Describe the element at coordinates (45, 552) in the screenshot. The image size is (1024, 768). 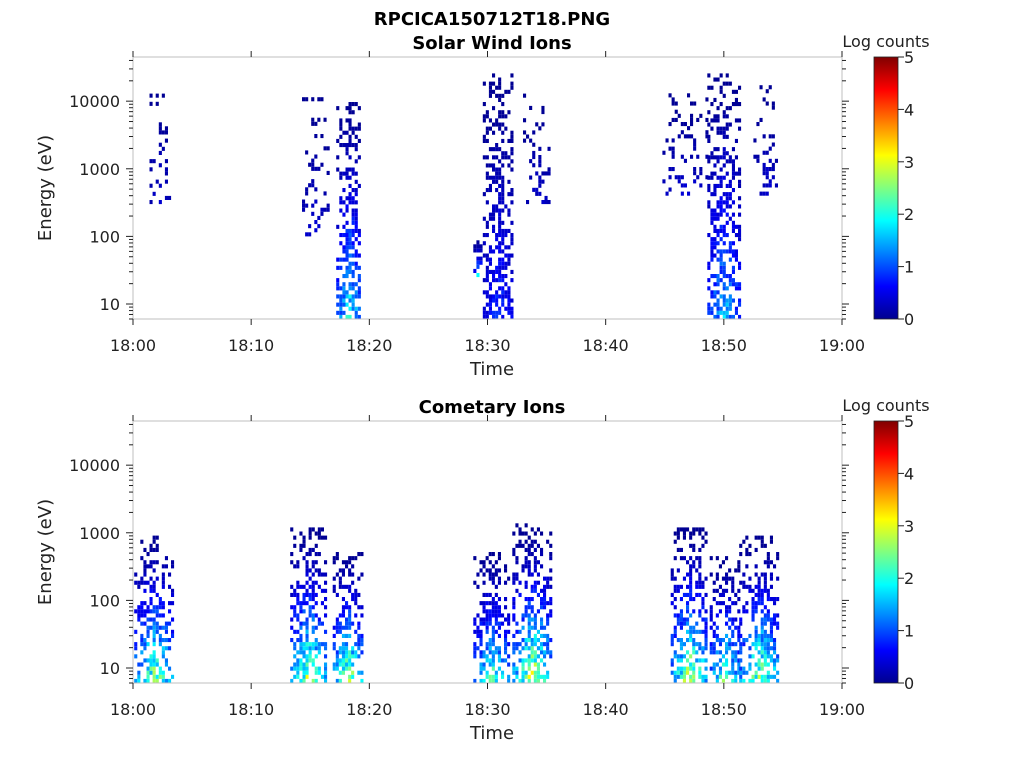
I see `y-axis-label: Energy (eV)` at that location.